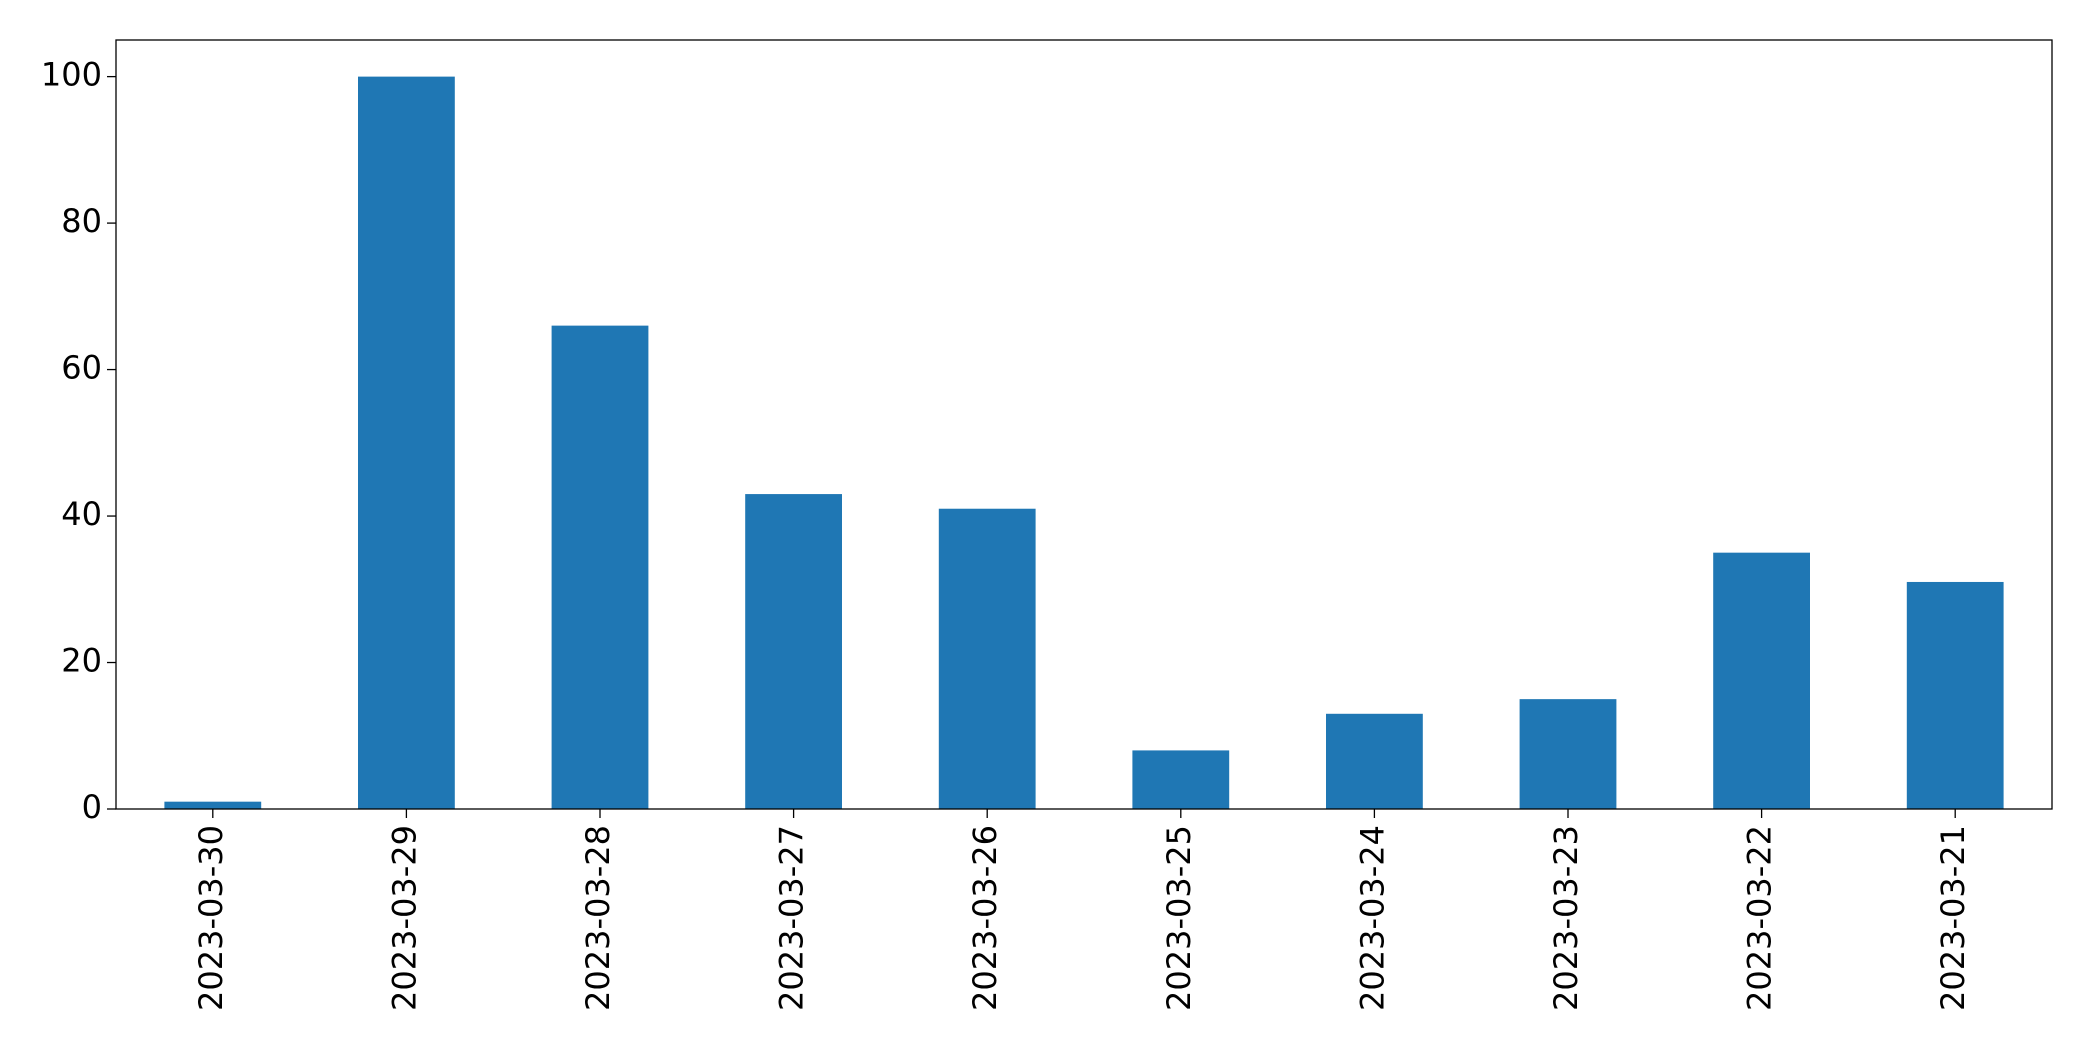 This screenshot has height=1061, width=2093. I want to click on x-tick-label: 2023-03-21, so click(1953, 918).